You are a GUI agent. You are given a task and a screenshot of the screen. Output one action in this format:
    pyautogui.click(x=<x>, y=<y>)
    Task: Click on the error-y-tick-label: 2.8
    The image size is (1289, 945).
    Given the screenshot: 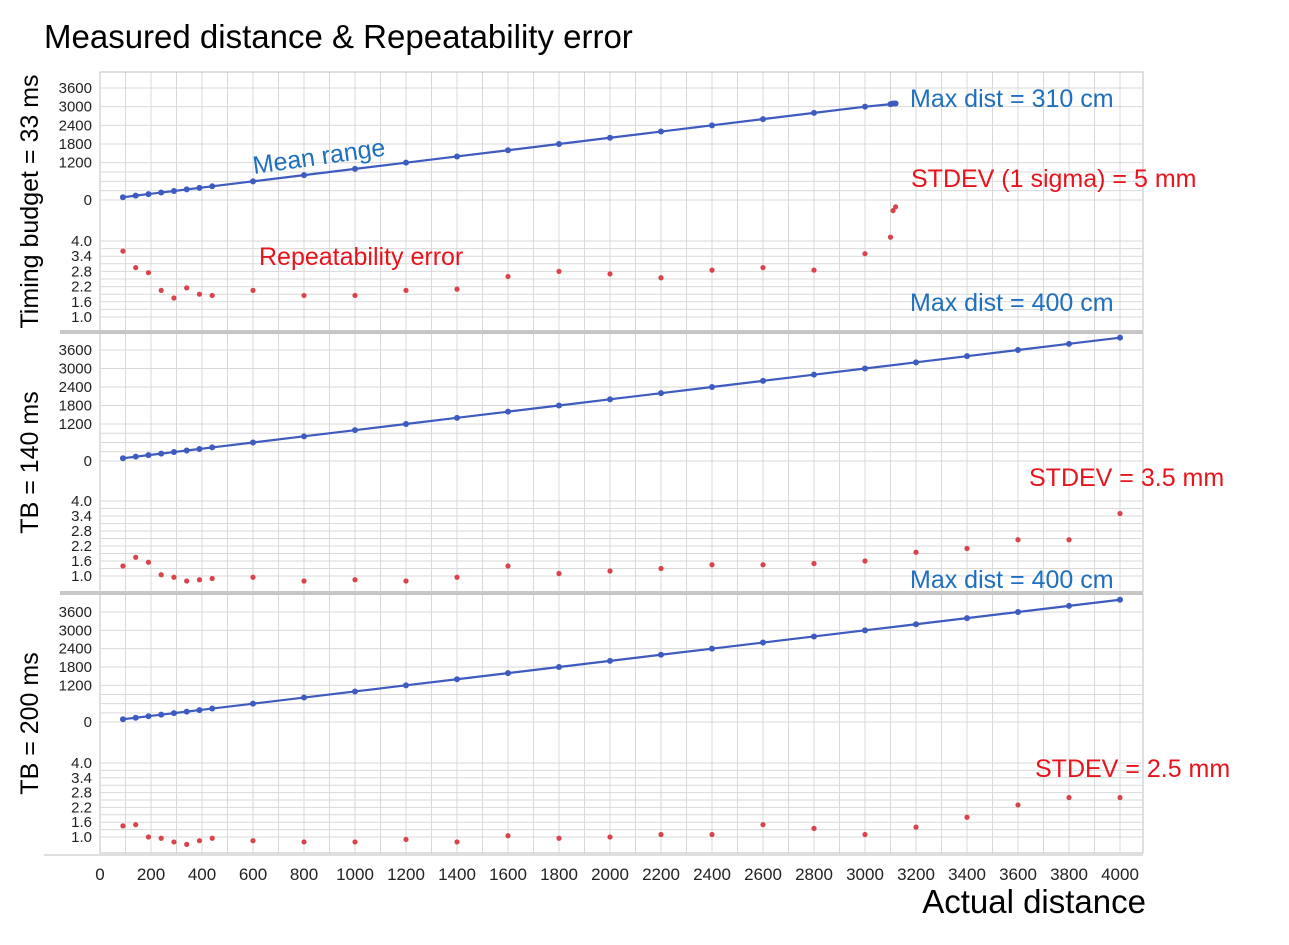 What is the action you would take?
    pyautogui.click(x=81, y=271)
    